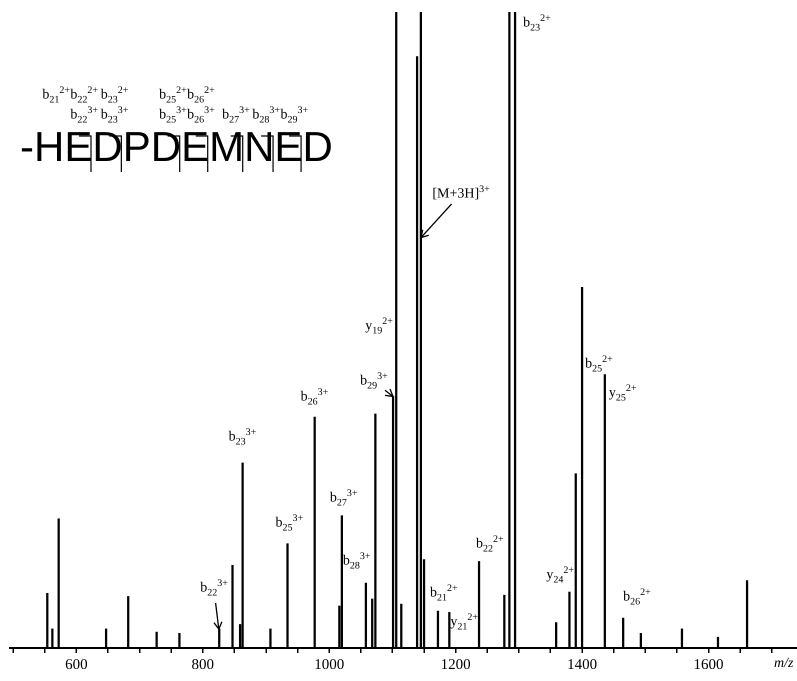  Describe the element at coordinates (329, 664) in the screenshot. I see `x-tick-label: 1000` at that location.